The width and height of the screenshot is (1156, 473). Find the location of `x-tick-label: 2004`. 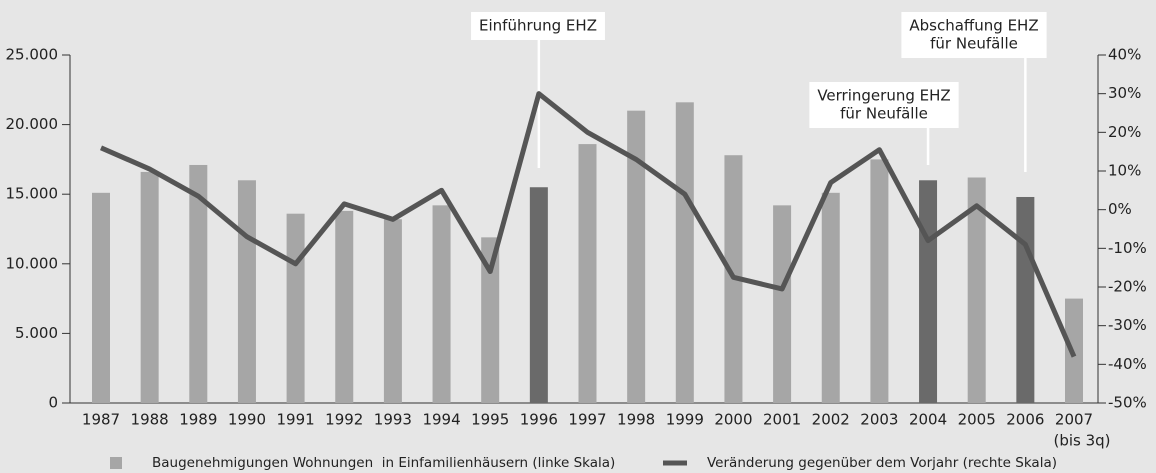

x-tick-label: 2004 is located at coordinates (928, 420).